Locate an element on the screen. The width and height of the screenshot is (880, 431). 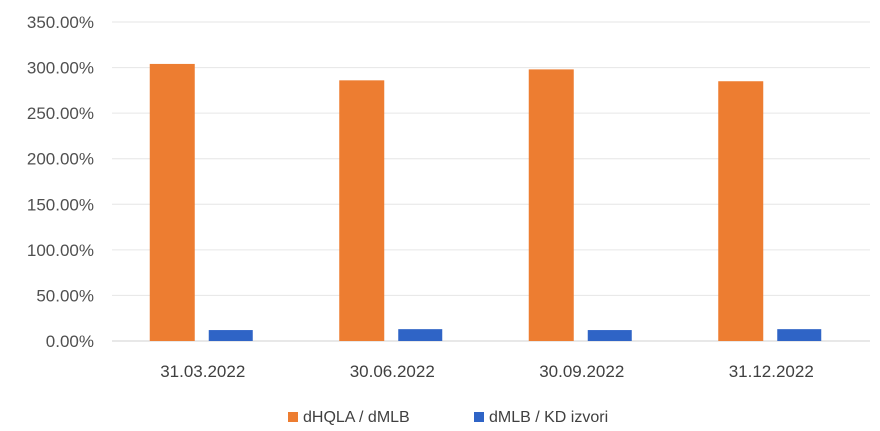
legend-label: dMLB / KD izvori is located at coordinates (548, 417).